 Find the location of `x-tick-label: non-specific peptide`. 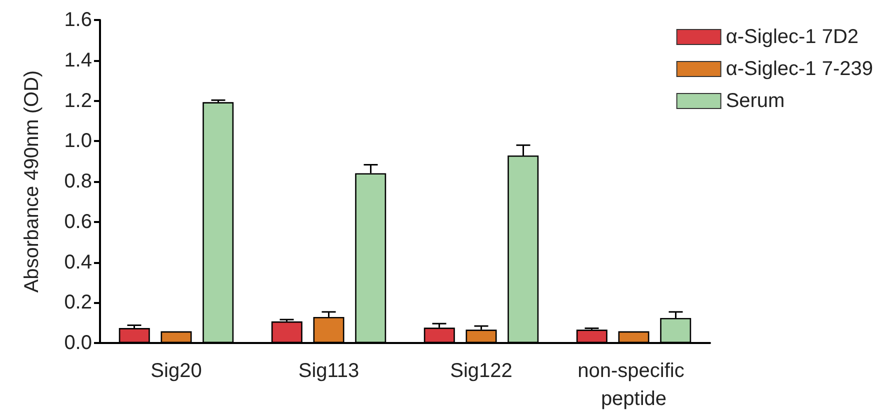

x-tick-label: non-specific peptide is located at coordinates (634, 385).